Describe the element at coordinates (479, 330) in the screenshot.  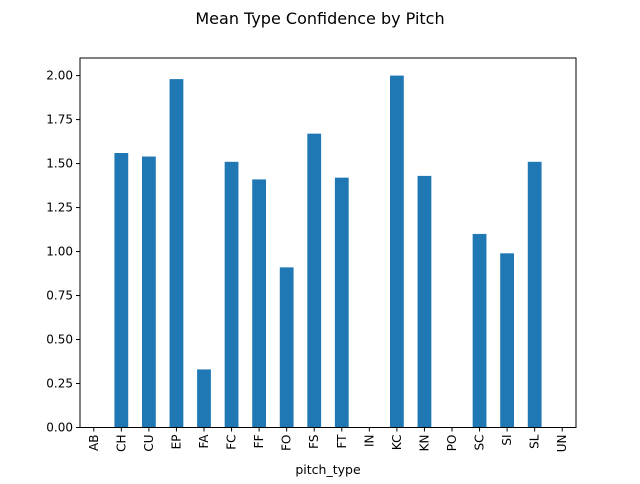
I see `bar-sc` at that location.